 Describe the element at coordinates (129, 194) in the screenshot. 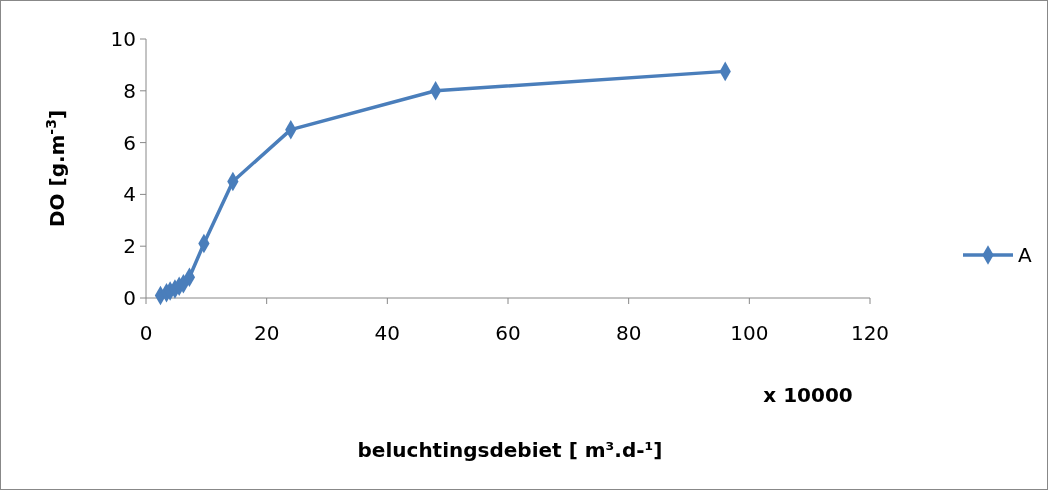

I see `y-tick-label: 4` at that location.